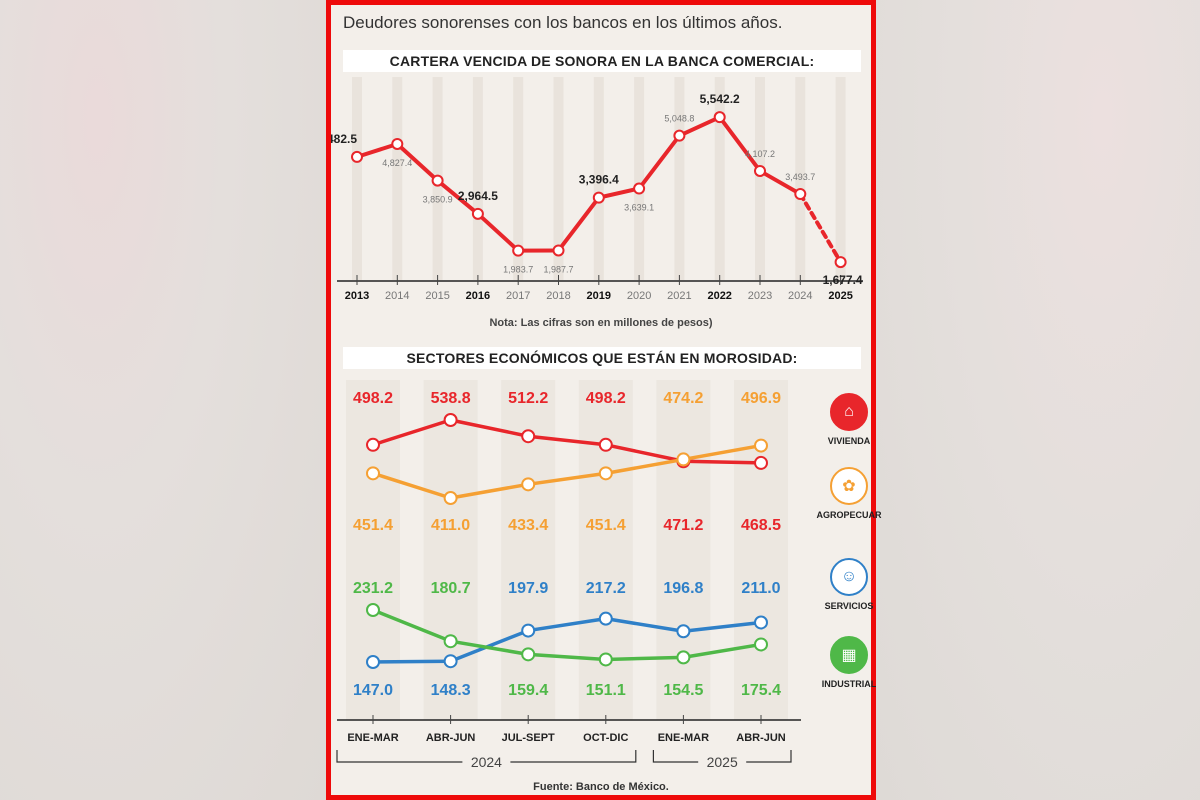 The image size is (1200, 800). What do you see at coordinates (599, 296) in the screenshot?
I see `x-tick-label: 2019` at bounding box center [599, 296].